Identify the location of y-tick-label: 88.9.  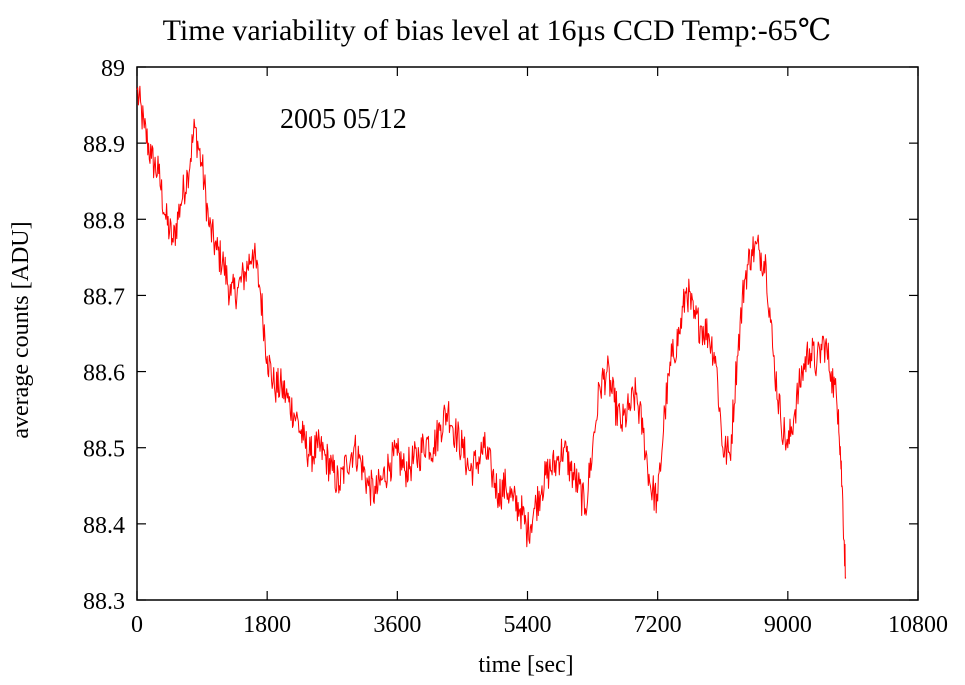
(104, 145).